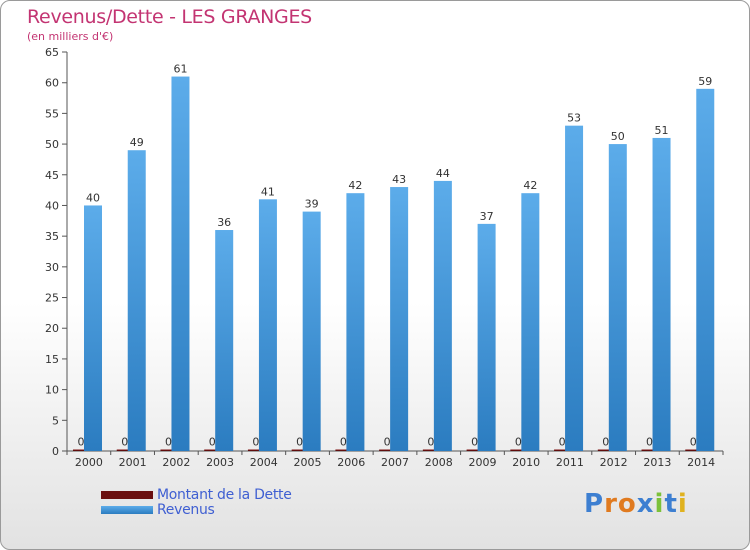 The image size is (750, 550). What do you see at coordinates (268, 191) in the screenshot?
I see `data-label-revenus: 41` at bounding box center [268, 191].